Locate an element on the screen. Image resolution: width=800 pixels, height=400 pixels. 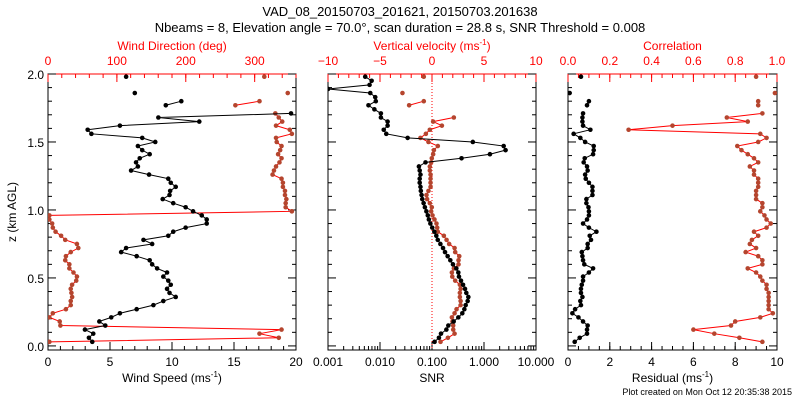
bottom-axis-label: Residual (ms-1) is located at coordinates (672, 377).